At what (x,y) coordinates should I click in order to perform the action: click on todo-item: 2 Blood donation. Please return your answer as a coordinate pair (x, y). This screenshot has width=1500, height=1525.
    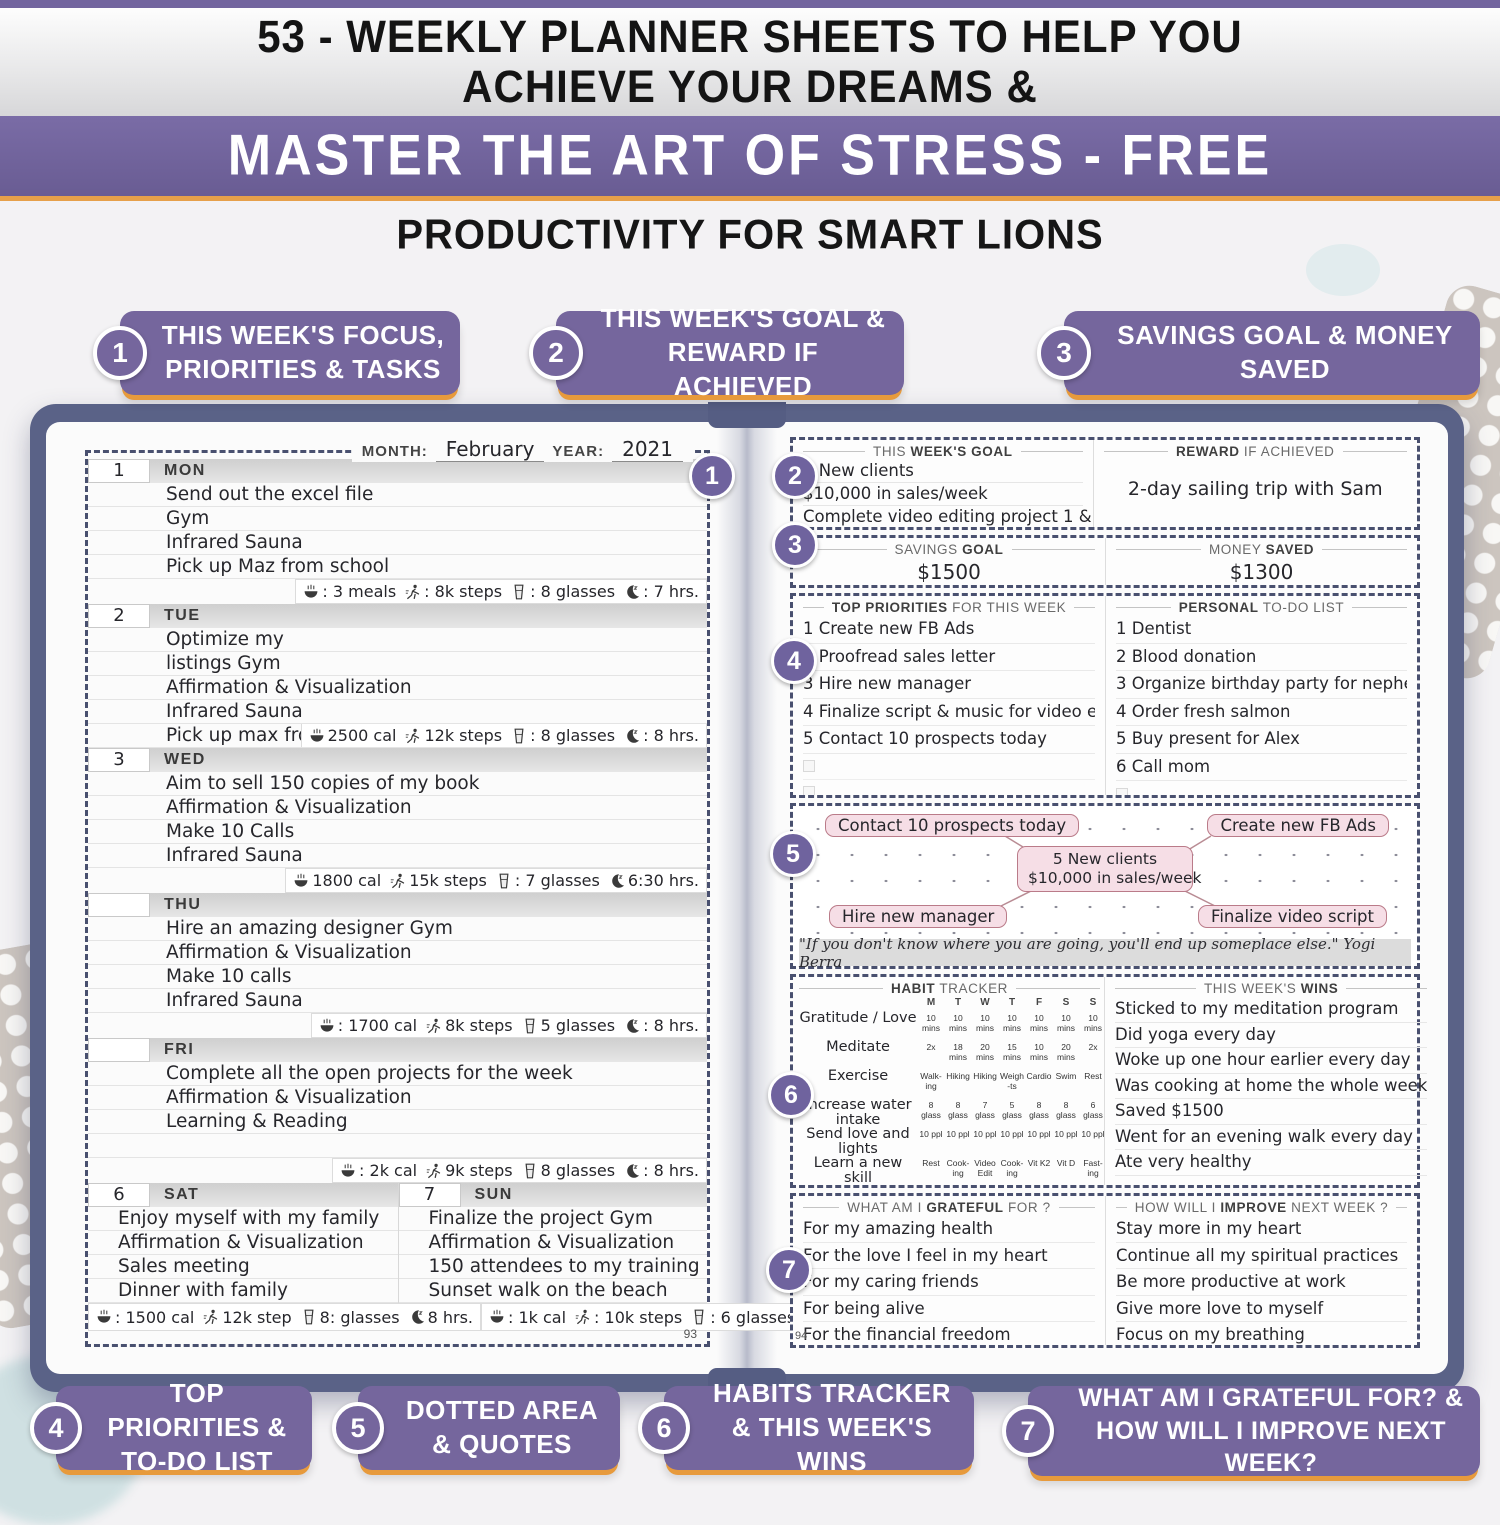
    Looking at the image, I should click on (1261, 657).